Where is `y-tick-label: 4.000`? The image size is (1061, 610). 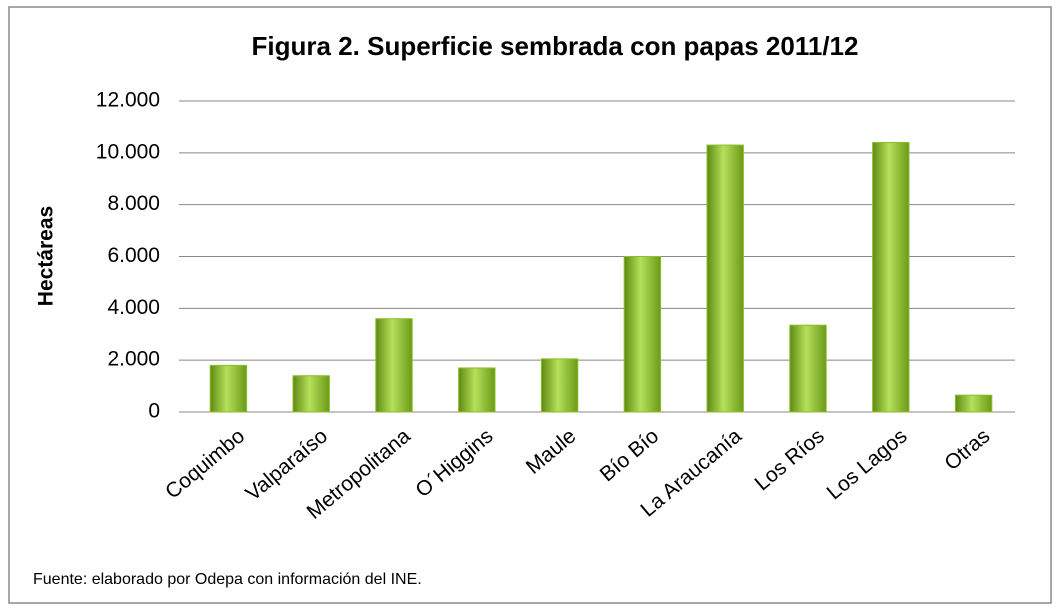
y-tick-label: 4.000 is located at coordinates (133, 307).